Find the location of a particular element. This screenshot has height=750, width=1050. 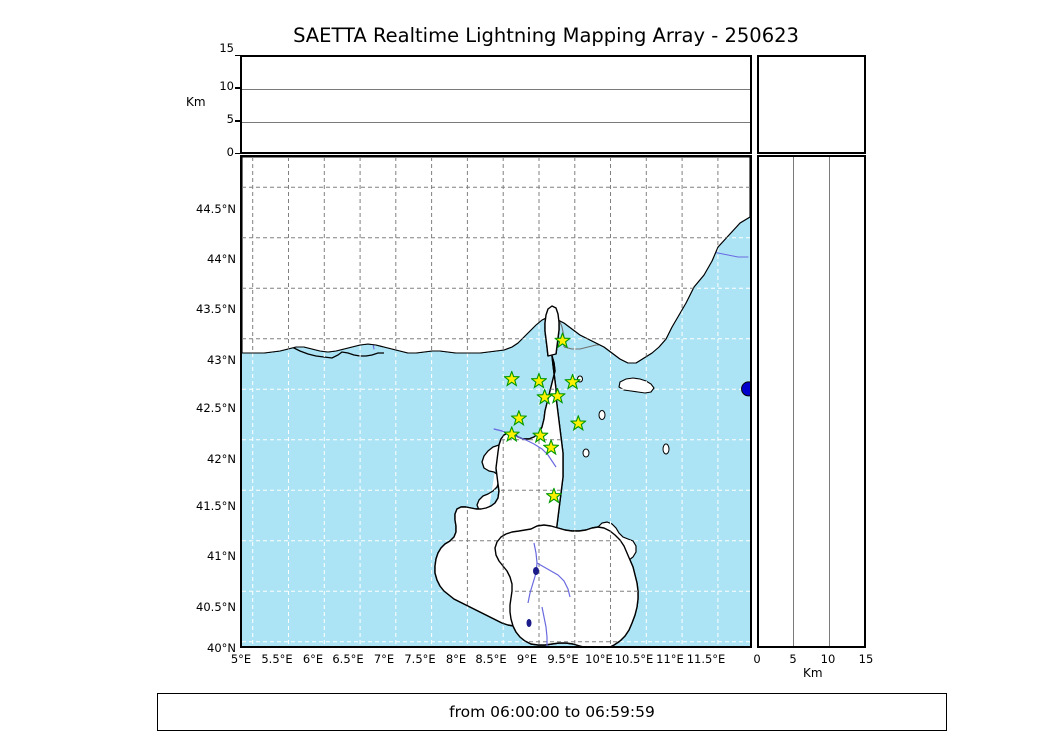

tick-right-15: 15 is located at coordinates (866, 659).